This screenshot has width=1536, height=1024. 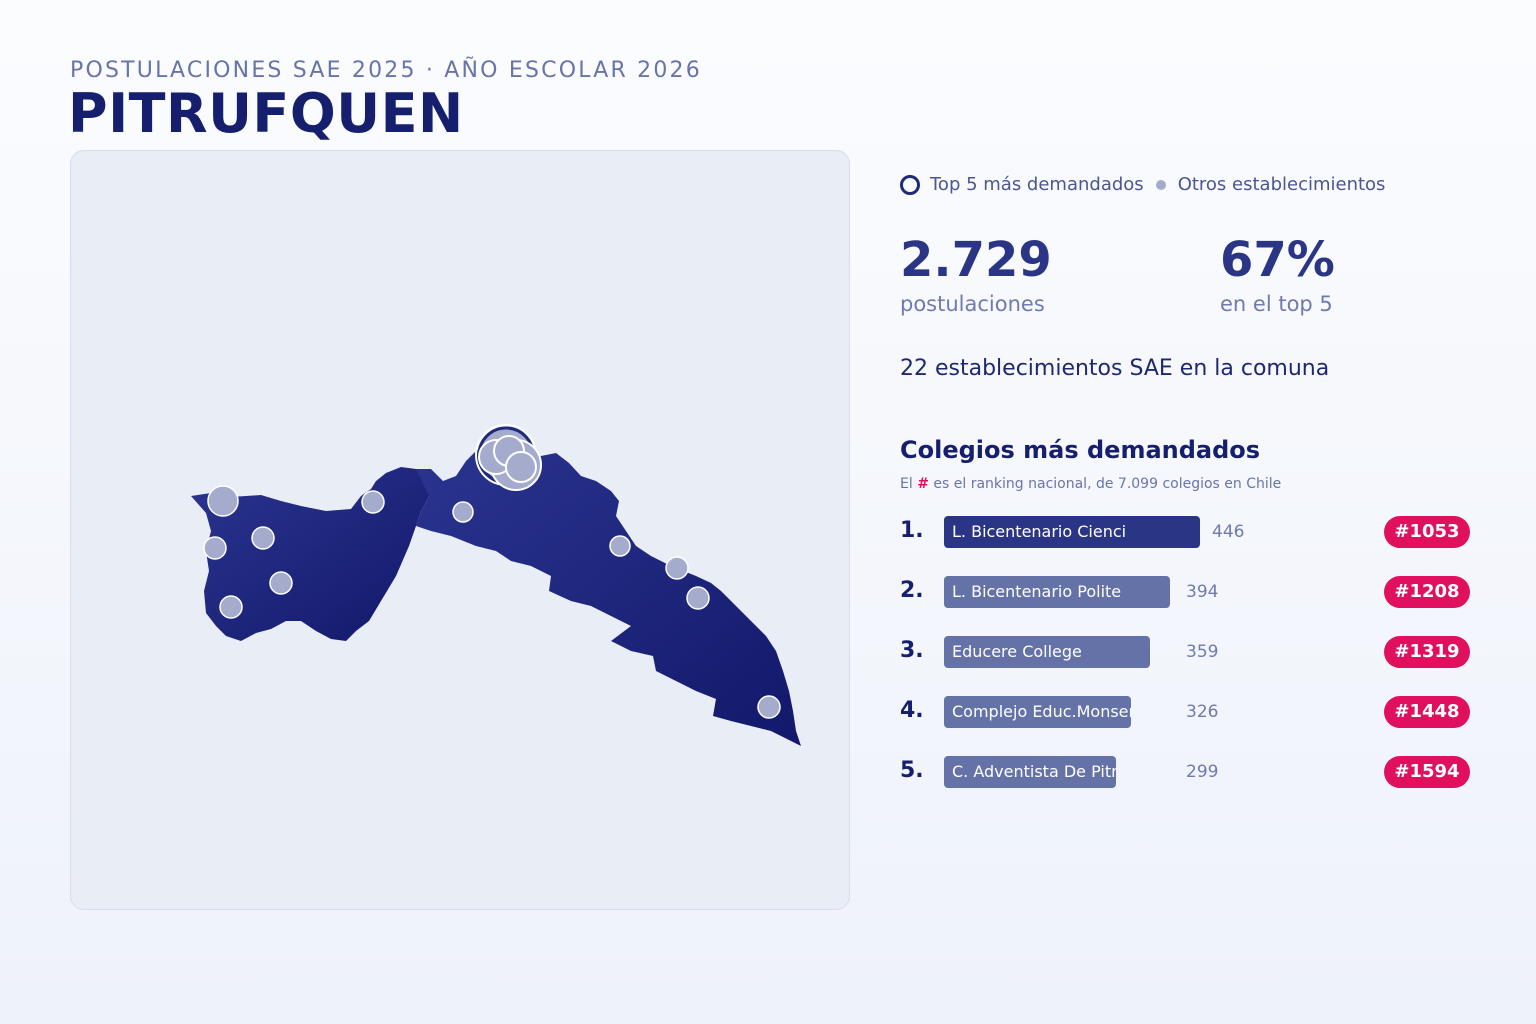 What do you see at coordinates (1034, 771) in the screenshot?
I see `school-name: C. Adventista De Pitru` at bounding box center [1034, 771].